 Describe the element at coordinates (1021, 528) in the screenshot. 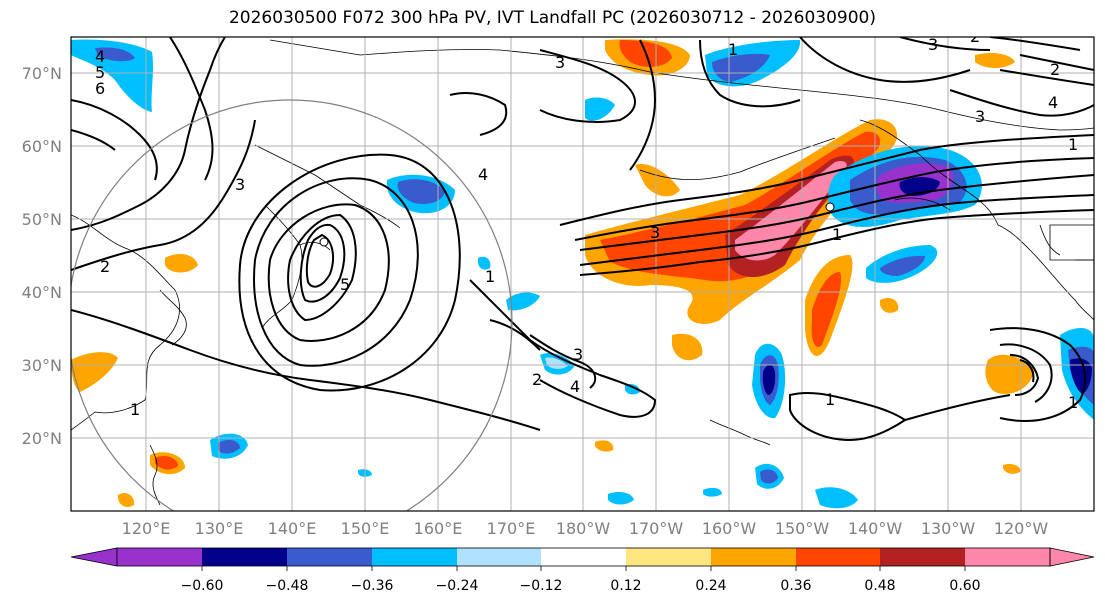

I see `lon-label: 120°W` at that location.